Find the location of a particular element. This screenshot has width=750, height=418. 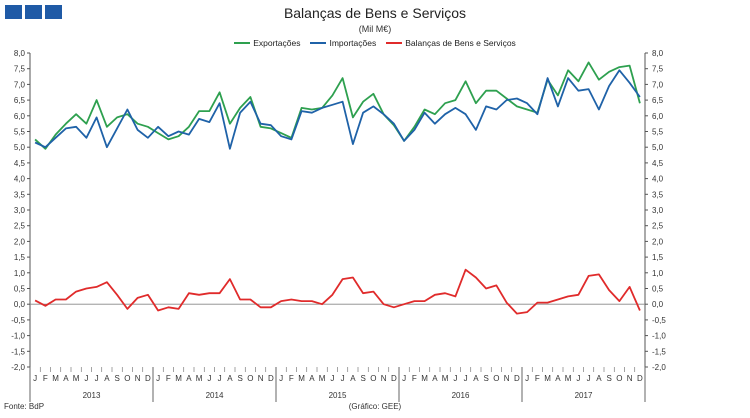

series-line-balance is located at coordinates (337, 291).